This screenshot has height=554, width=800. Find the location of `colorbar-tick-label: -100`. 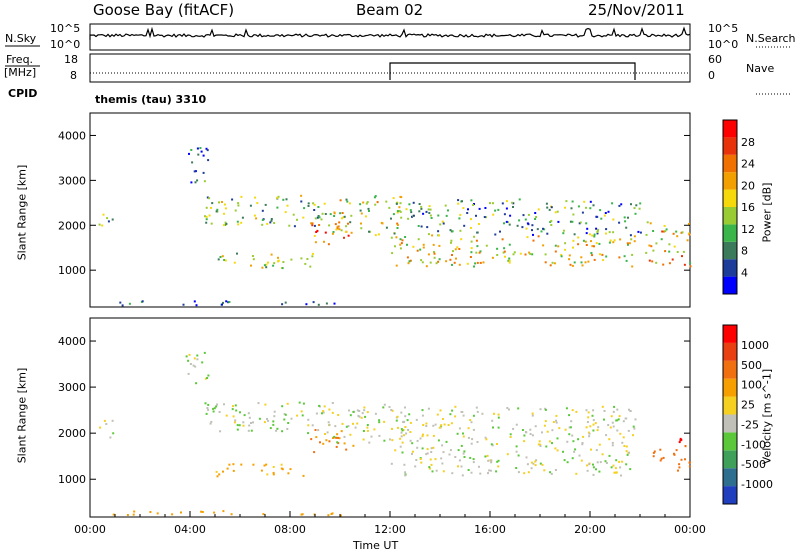

colorbar-tick-label: -100 is located at coordinates (753, 444).